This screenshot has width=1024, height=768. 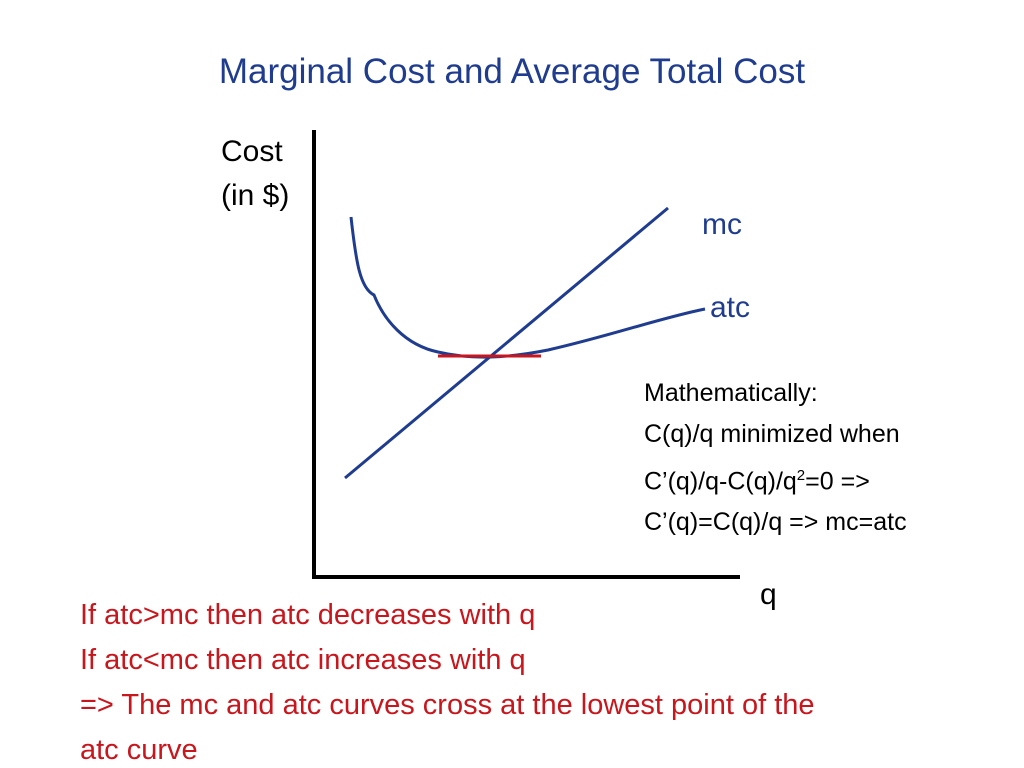 I want to click on x-axis-label: q, so click(x=768, y=594).